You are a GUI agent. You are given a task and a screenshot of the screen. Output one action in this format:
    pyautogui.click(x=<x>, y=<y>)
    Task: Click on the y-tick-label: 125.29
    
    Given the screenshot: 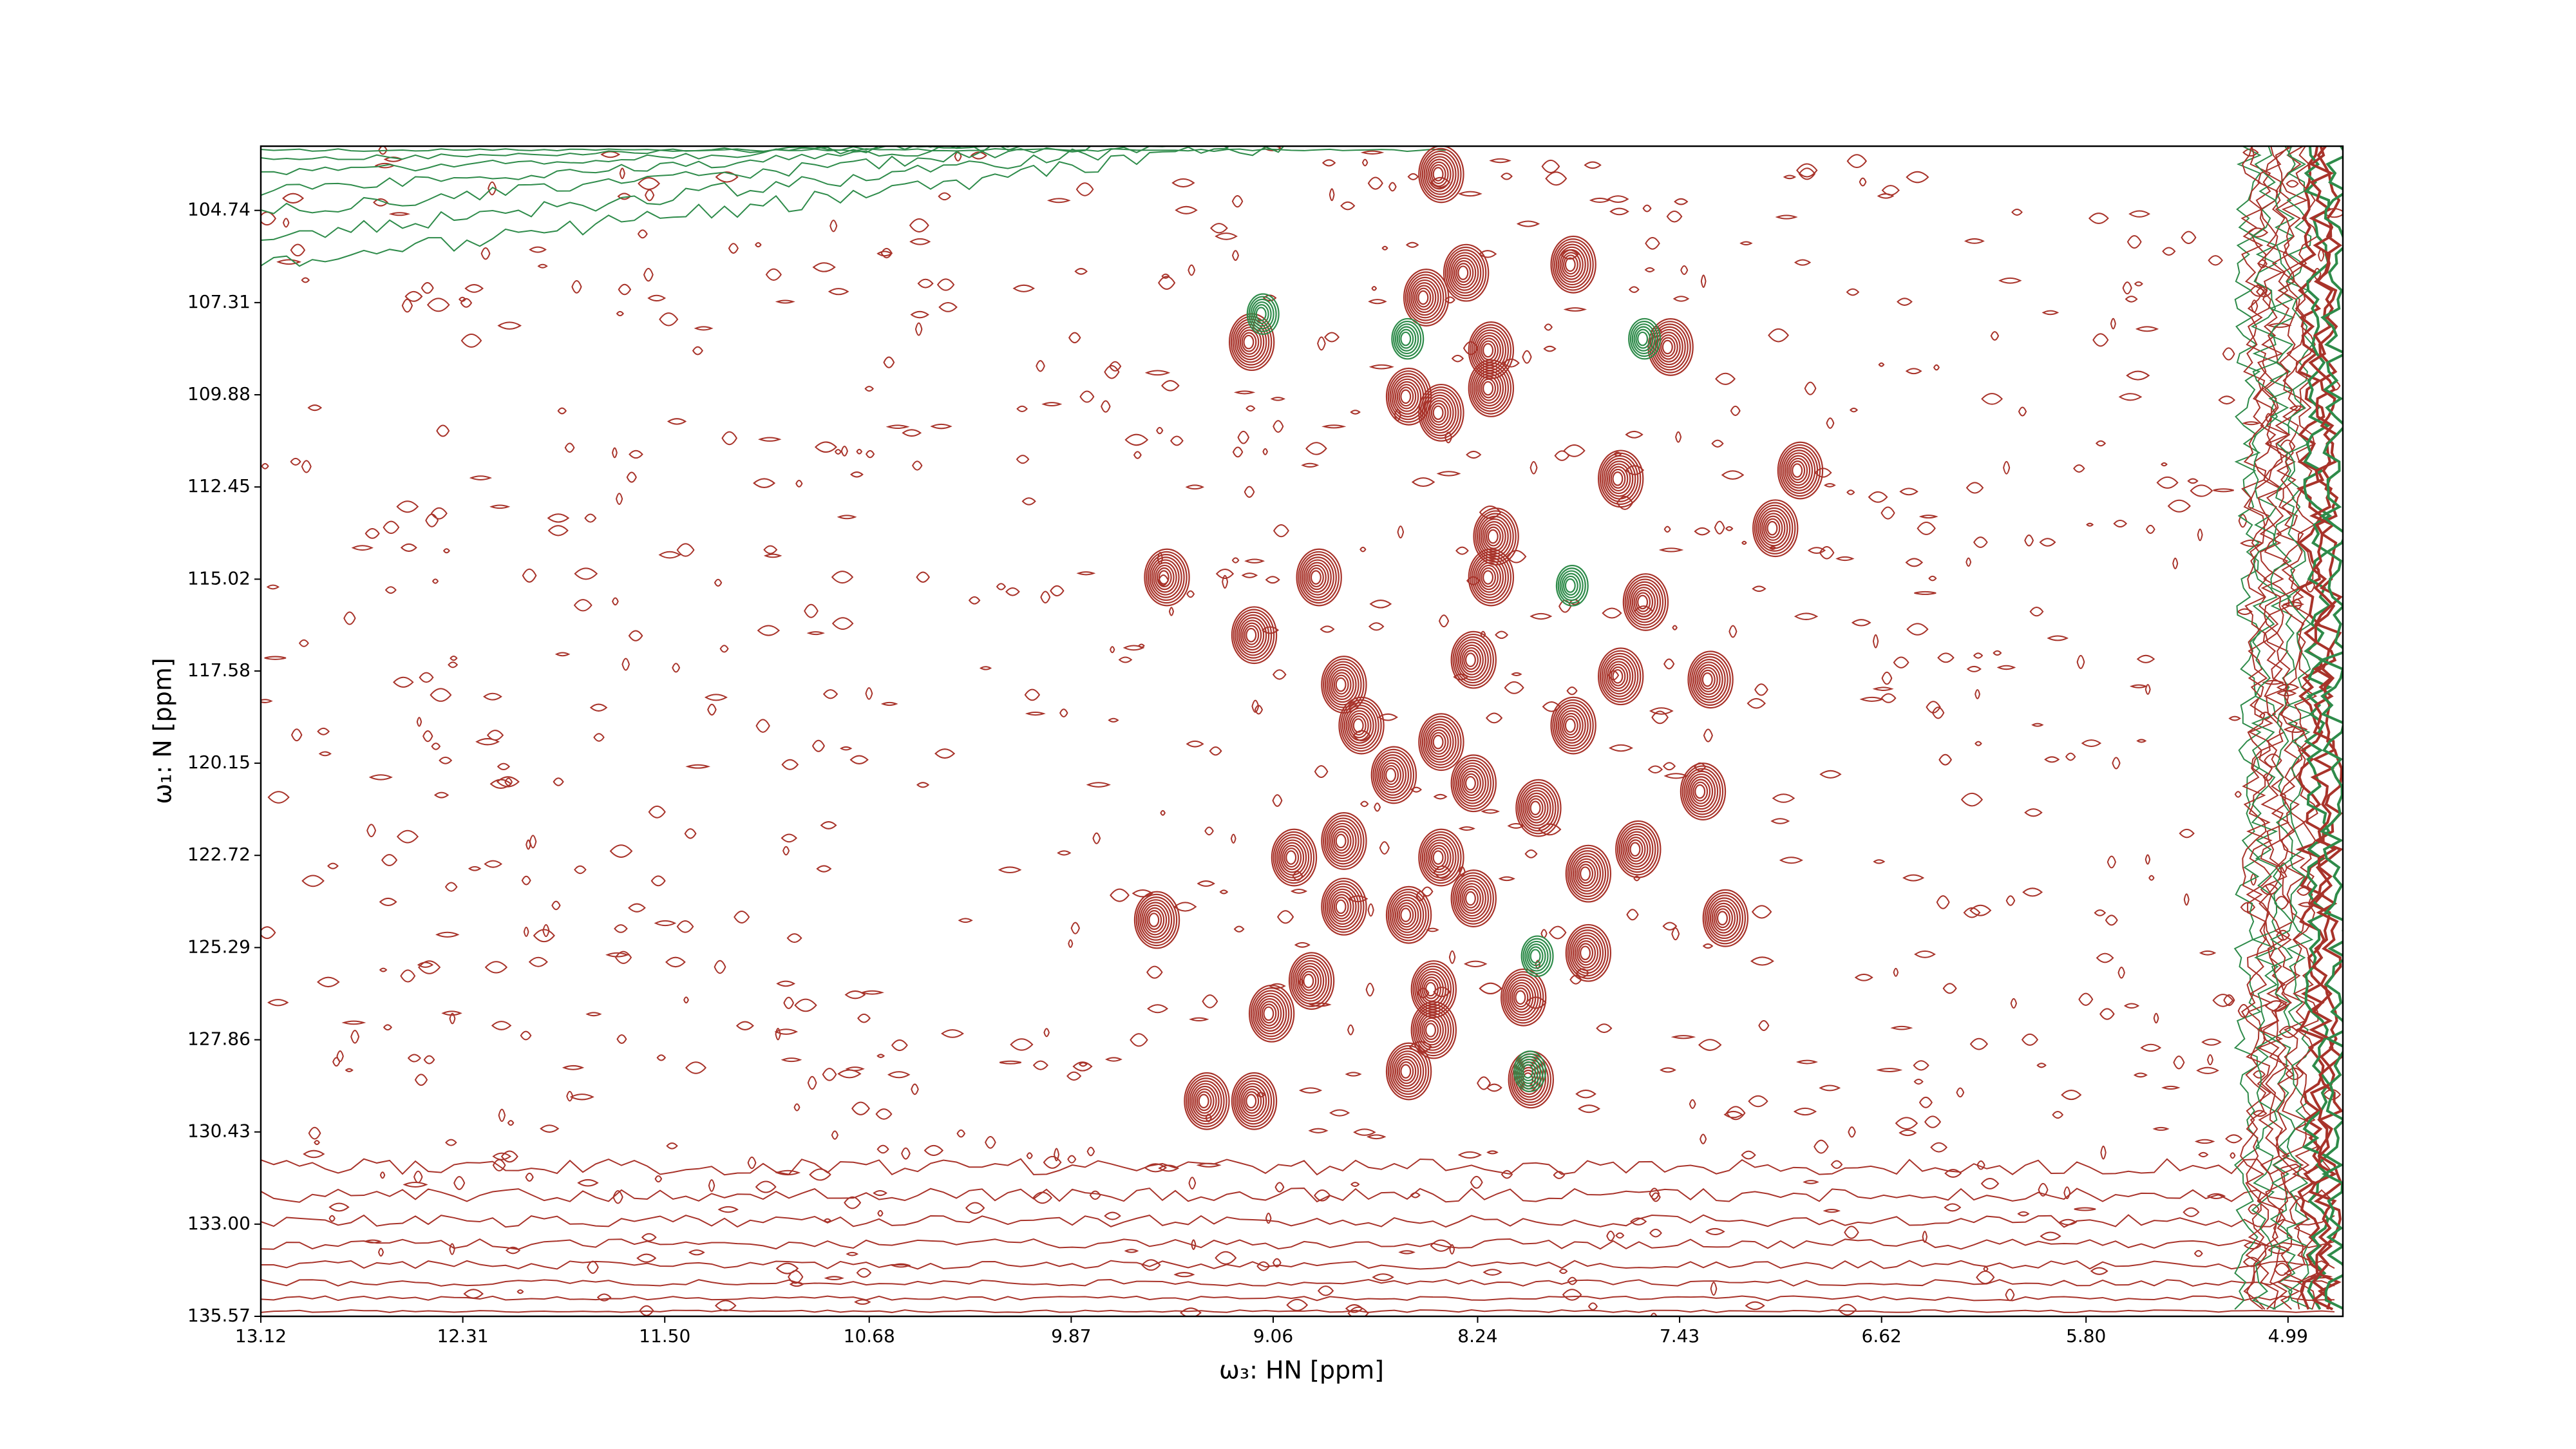 What is the action you would take?
    pyautogui.click(x=219, y=946)
    